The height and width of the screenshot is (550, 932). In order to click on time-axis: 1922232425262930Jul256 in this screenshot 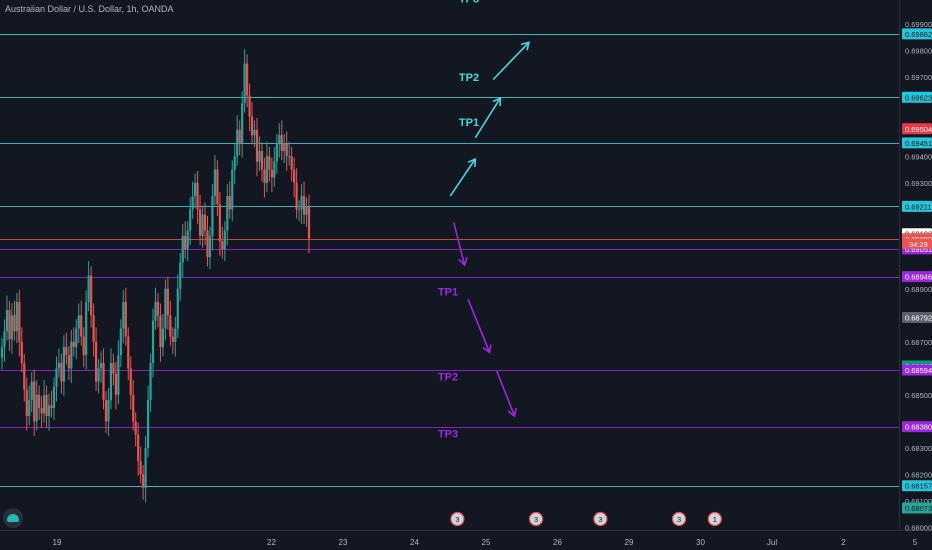, I will do `click(492, 542)`.